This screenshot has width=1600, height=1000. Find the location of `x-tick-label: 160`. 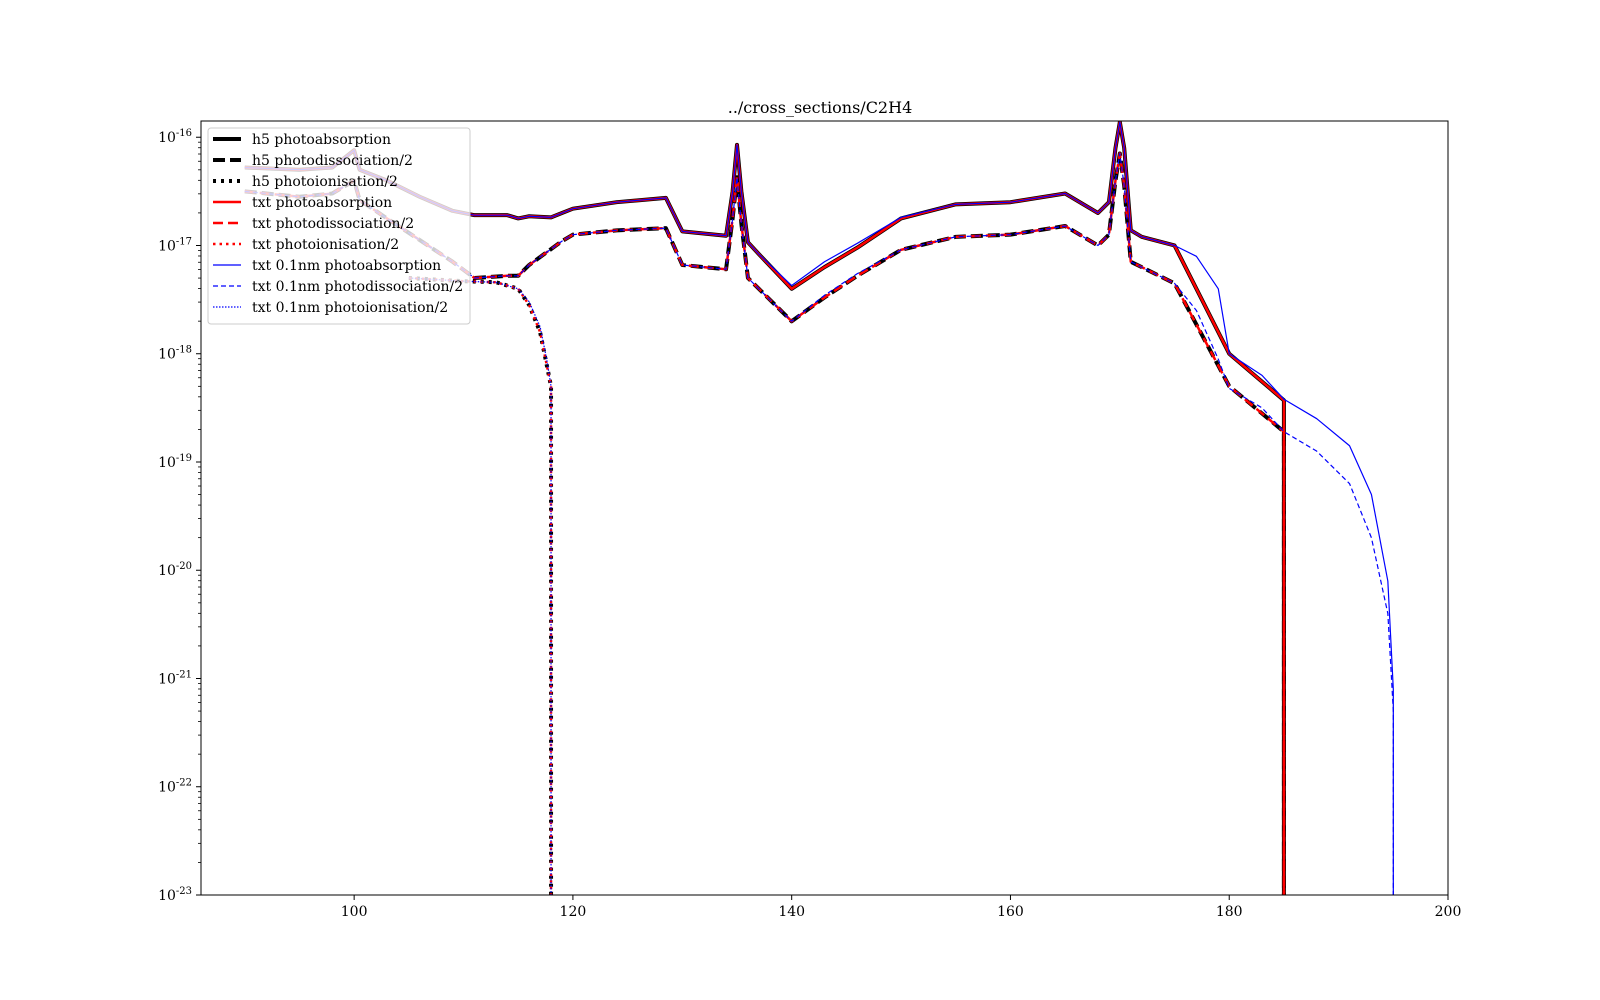

x-tick-label: 160 is located at coordinates (1010, 912).